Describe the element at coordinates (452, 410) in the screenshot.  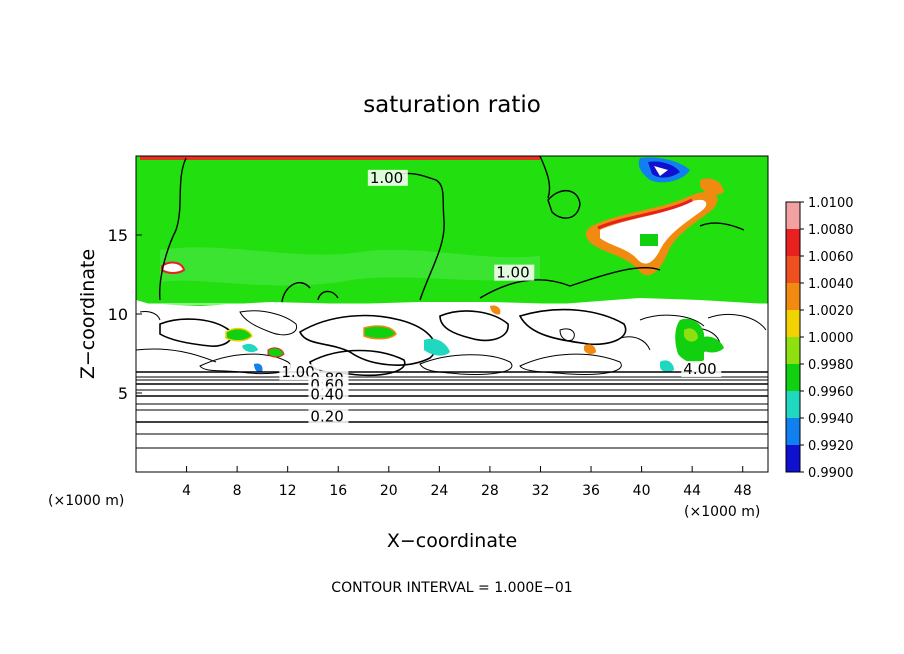
I see `lower-contours` at that location.